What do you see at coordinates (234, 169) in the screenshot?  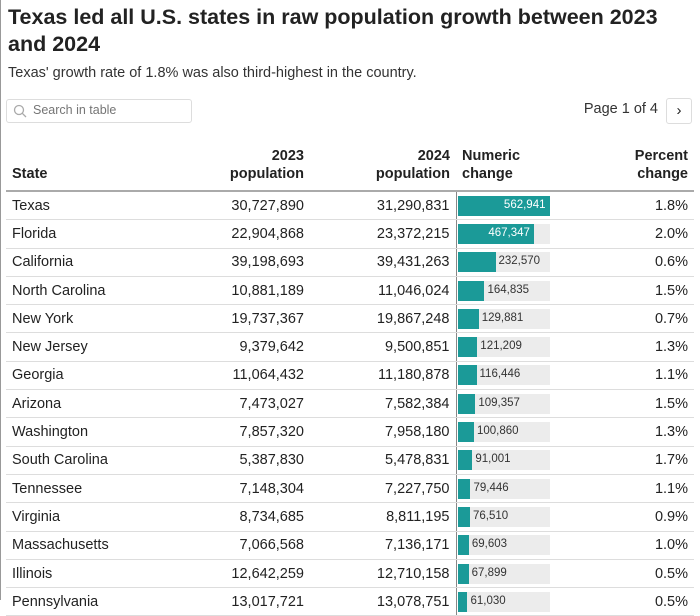 I see `col-2023: 2023 population` at bounding box center [234, 169].